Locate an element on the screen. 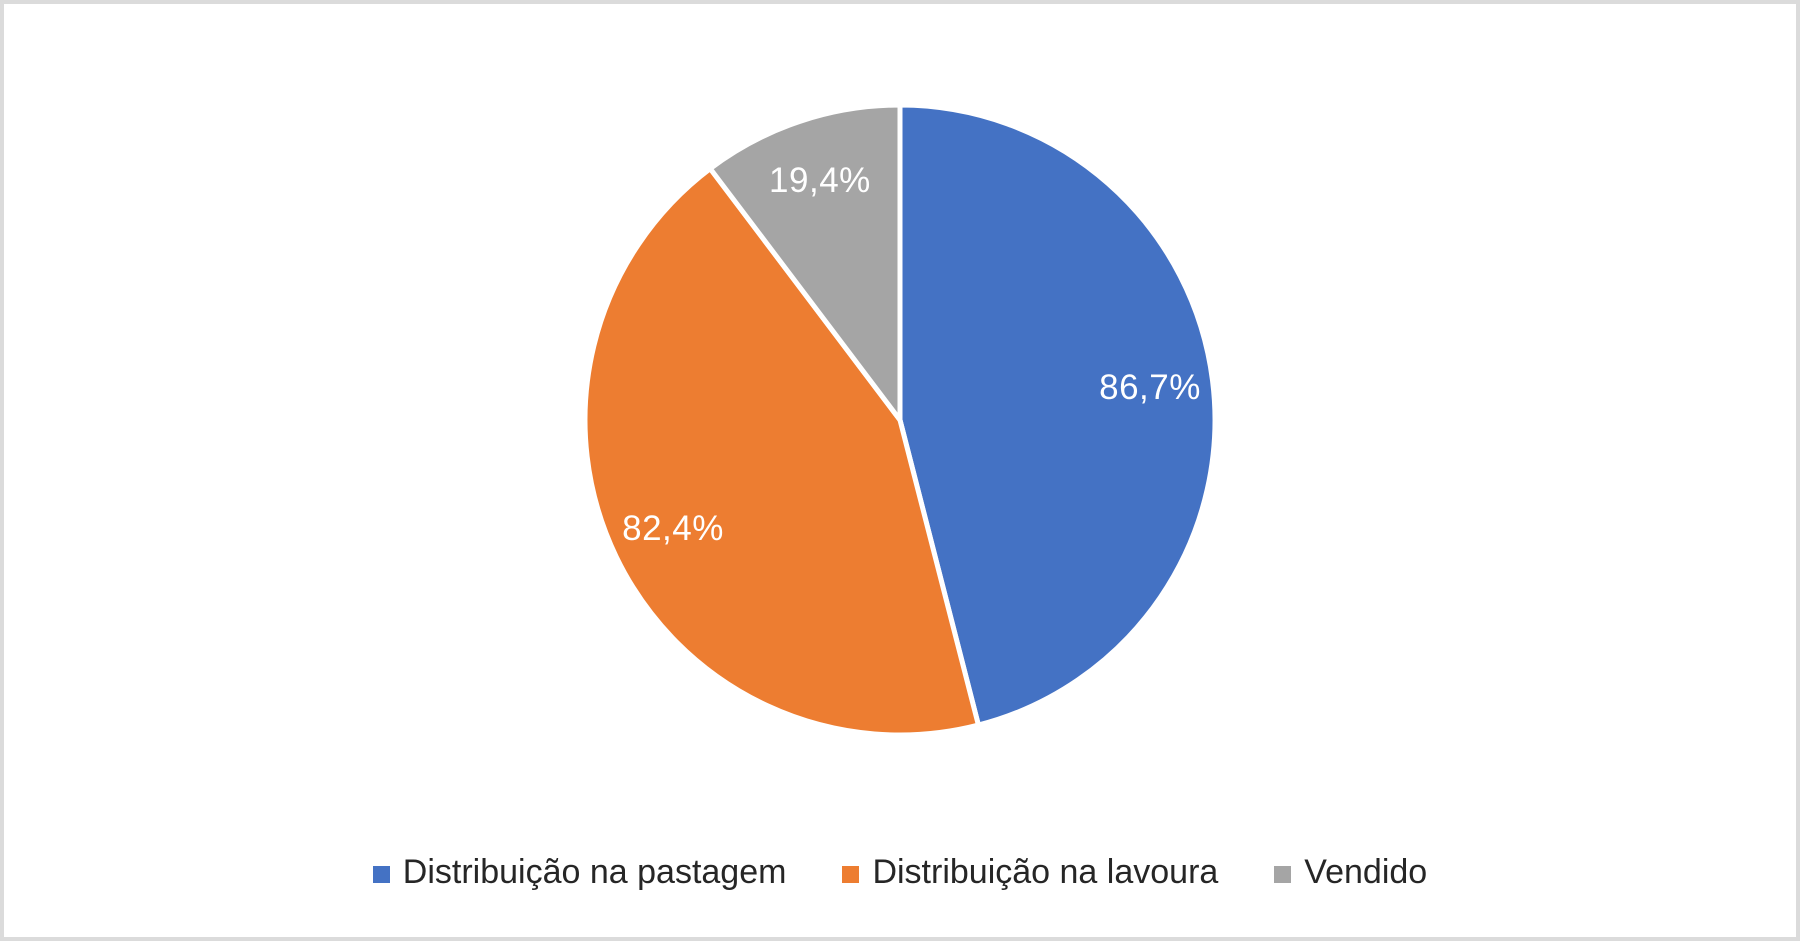 The image size is (1800, 941). slice-value-label: 82,4% is located at coordinates (673, 529).